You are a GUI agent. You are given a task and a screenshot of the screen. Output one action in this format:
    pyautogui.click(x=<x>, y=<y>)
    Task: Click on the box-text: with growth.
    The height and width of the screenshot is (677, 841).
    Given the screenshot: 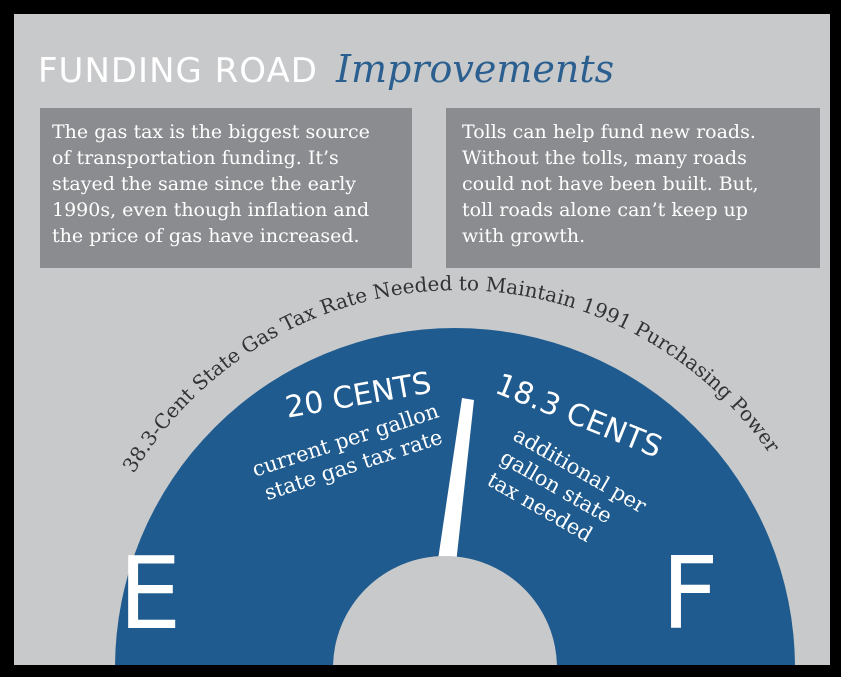 What is the action you would take?
    pyautogui.click(x=523, y=236)
    